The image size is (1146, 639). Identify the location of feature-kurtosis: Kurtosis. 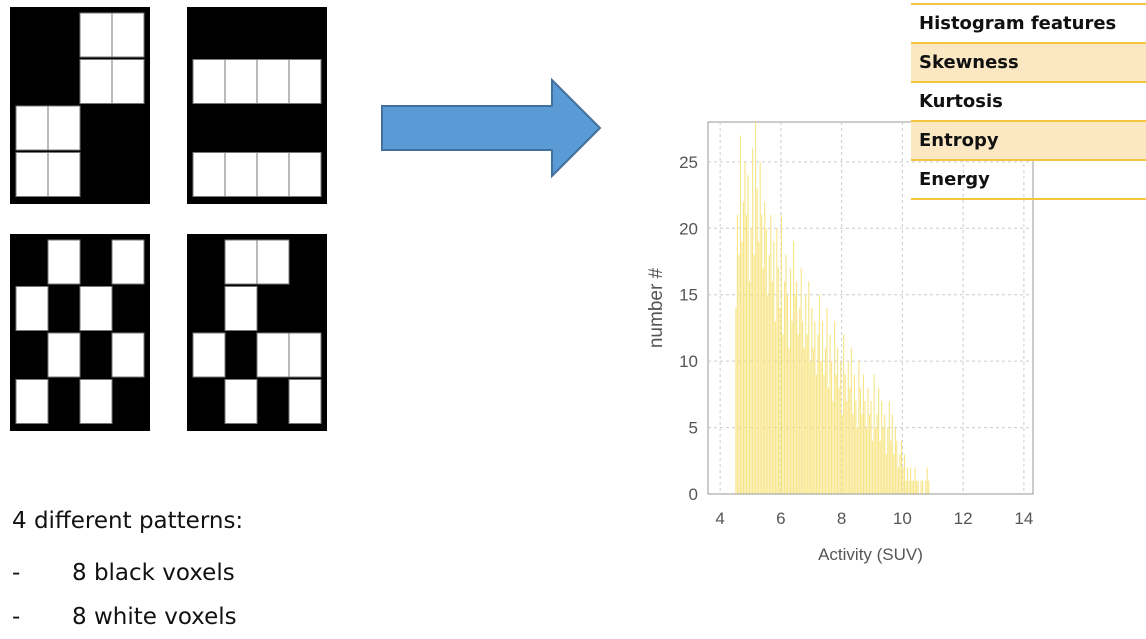
(1028, 102).